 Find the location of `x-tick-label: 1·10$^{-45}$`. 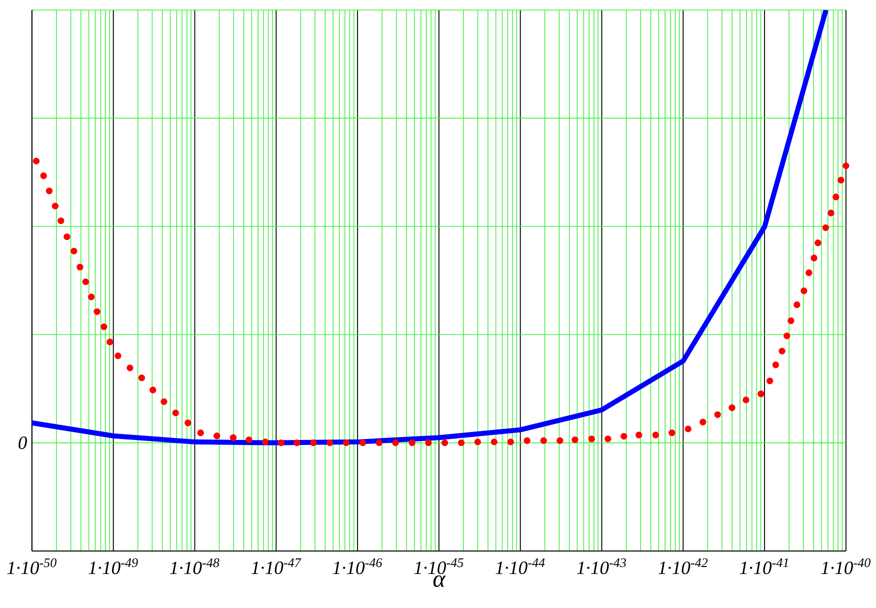

x-tick-label: 1·10$^{-45}$ is located at coordinates (439, 566).